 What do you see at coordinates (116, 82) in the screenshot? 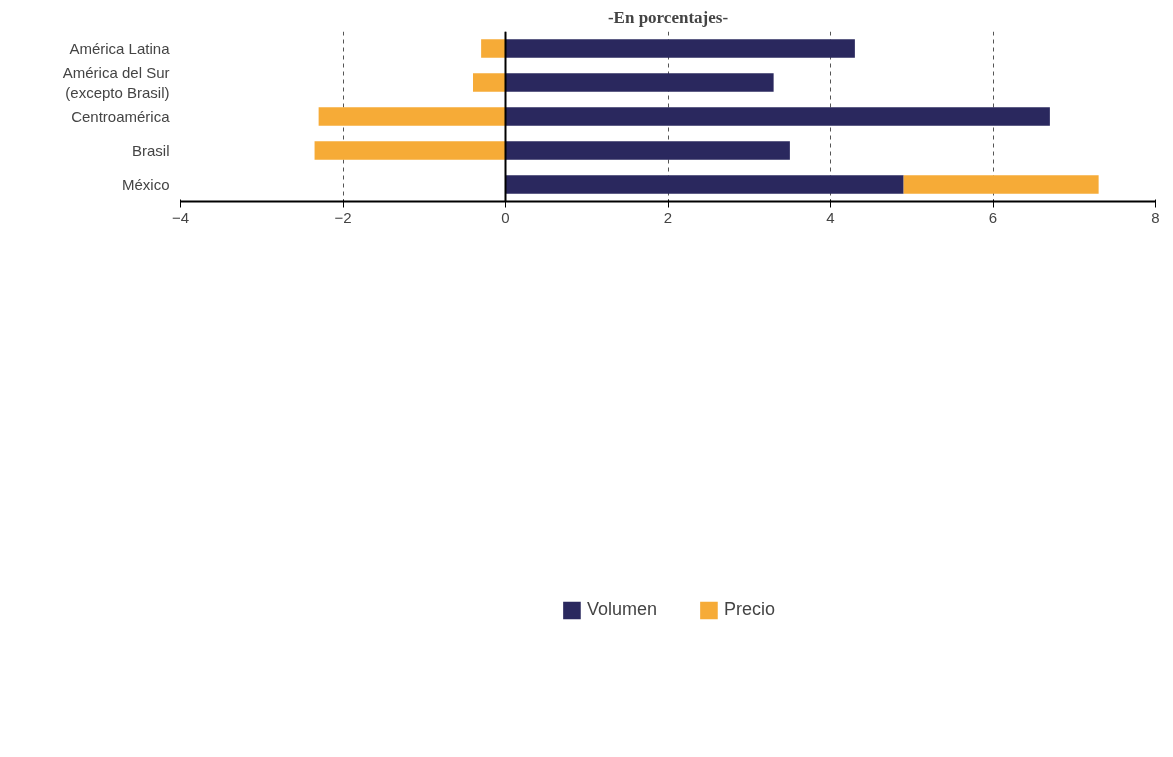
I see `y-tick-label: América del Sur (excepto Brasil)` at bounding box center [116, 82].